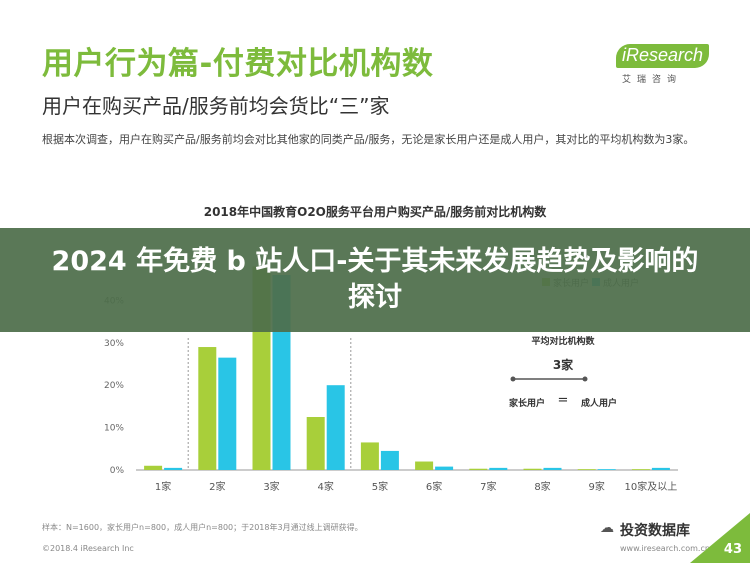 The image size is (750, 563). What do you see at coordinates (117, 471) in the screenshot?
I see `y-tick-label: 0%` at bounding box center [117, 471].